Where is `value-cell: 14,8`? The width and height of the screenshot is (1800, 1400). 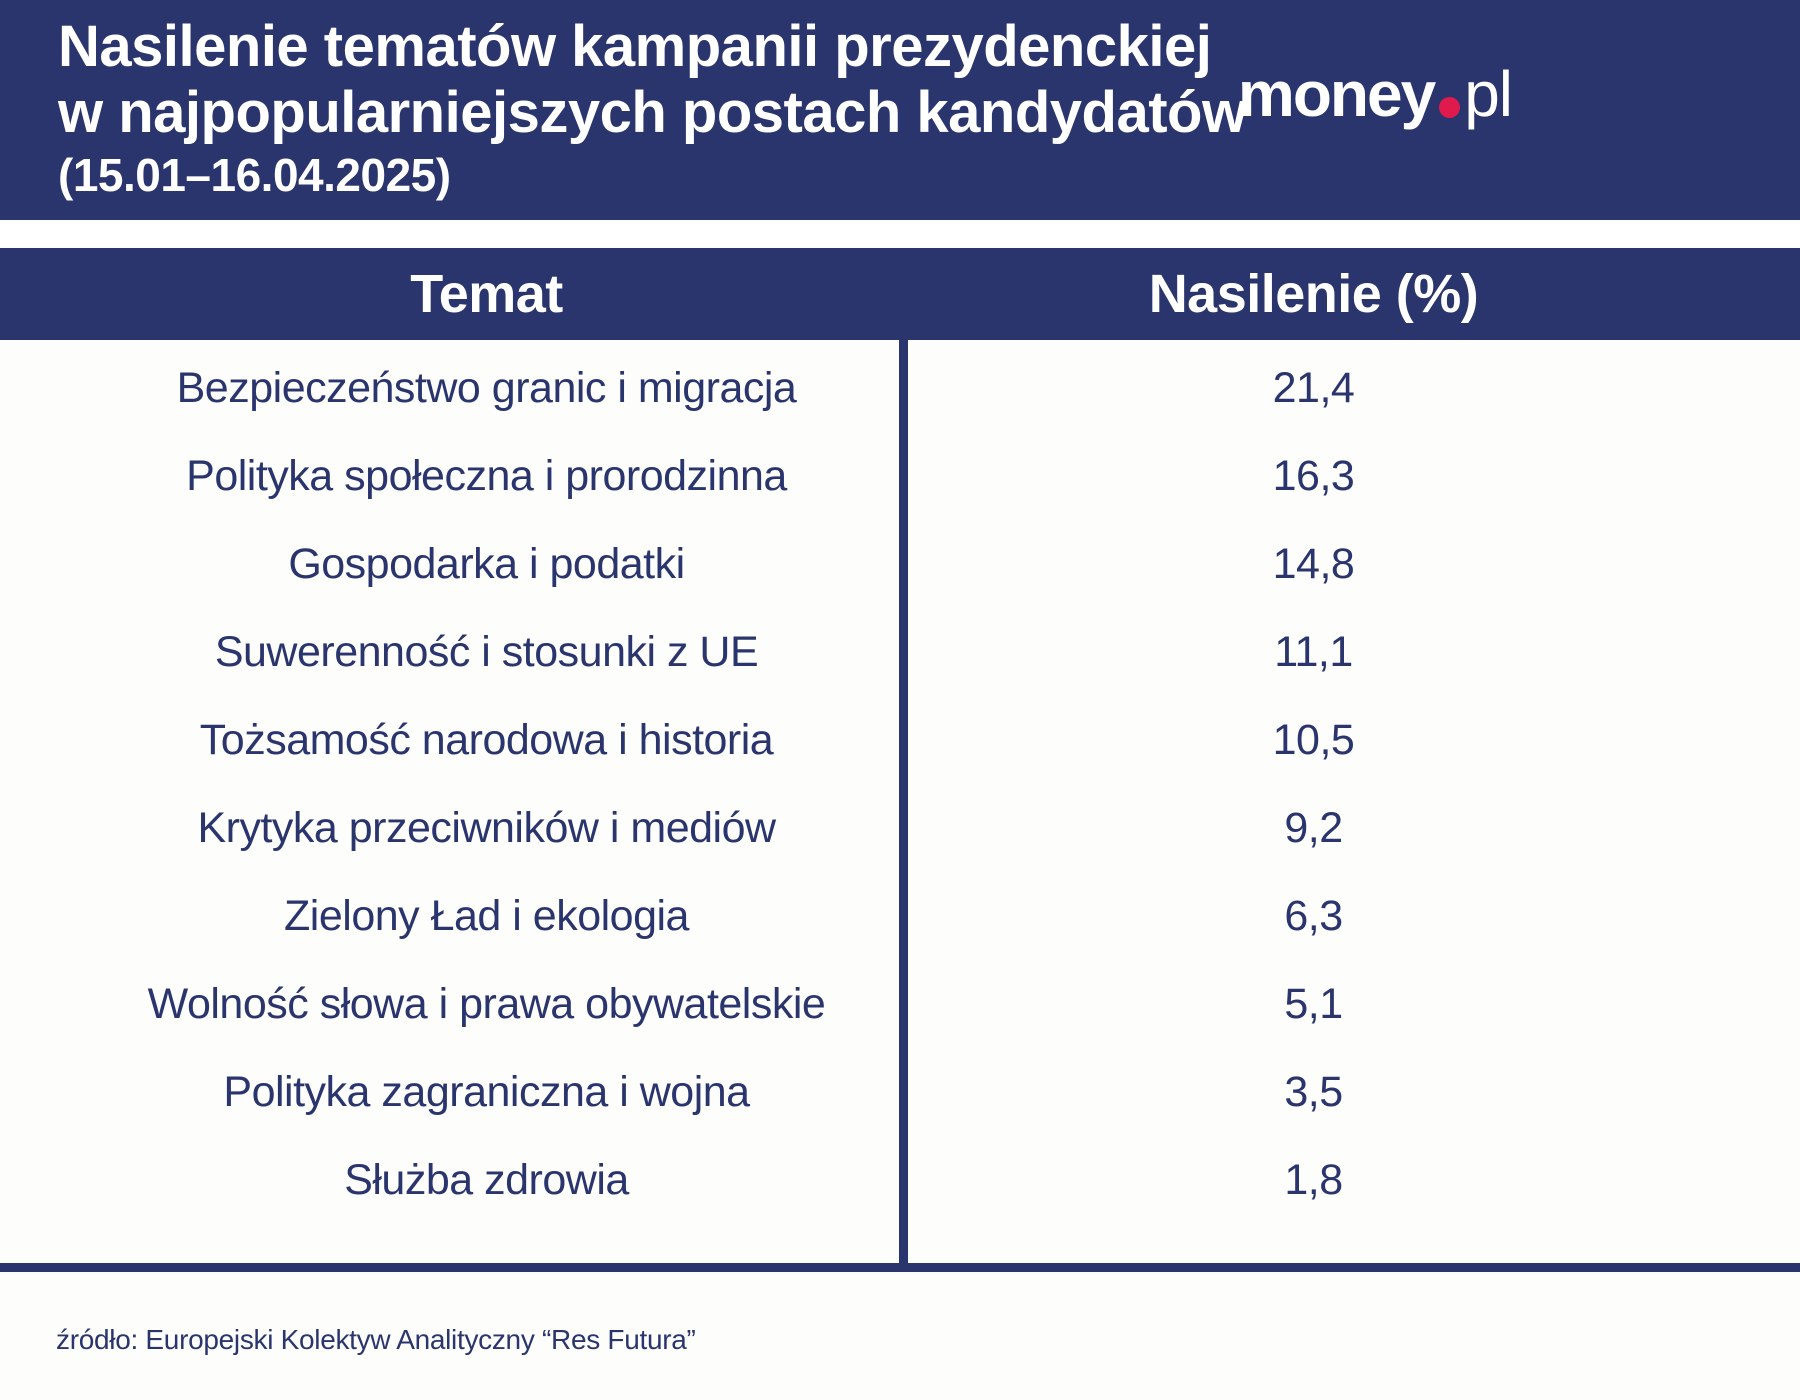 value-cell: 14,8 is located at coordinates (1313, 563).